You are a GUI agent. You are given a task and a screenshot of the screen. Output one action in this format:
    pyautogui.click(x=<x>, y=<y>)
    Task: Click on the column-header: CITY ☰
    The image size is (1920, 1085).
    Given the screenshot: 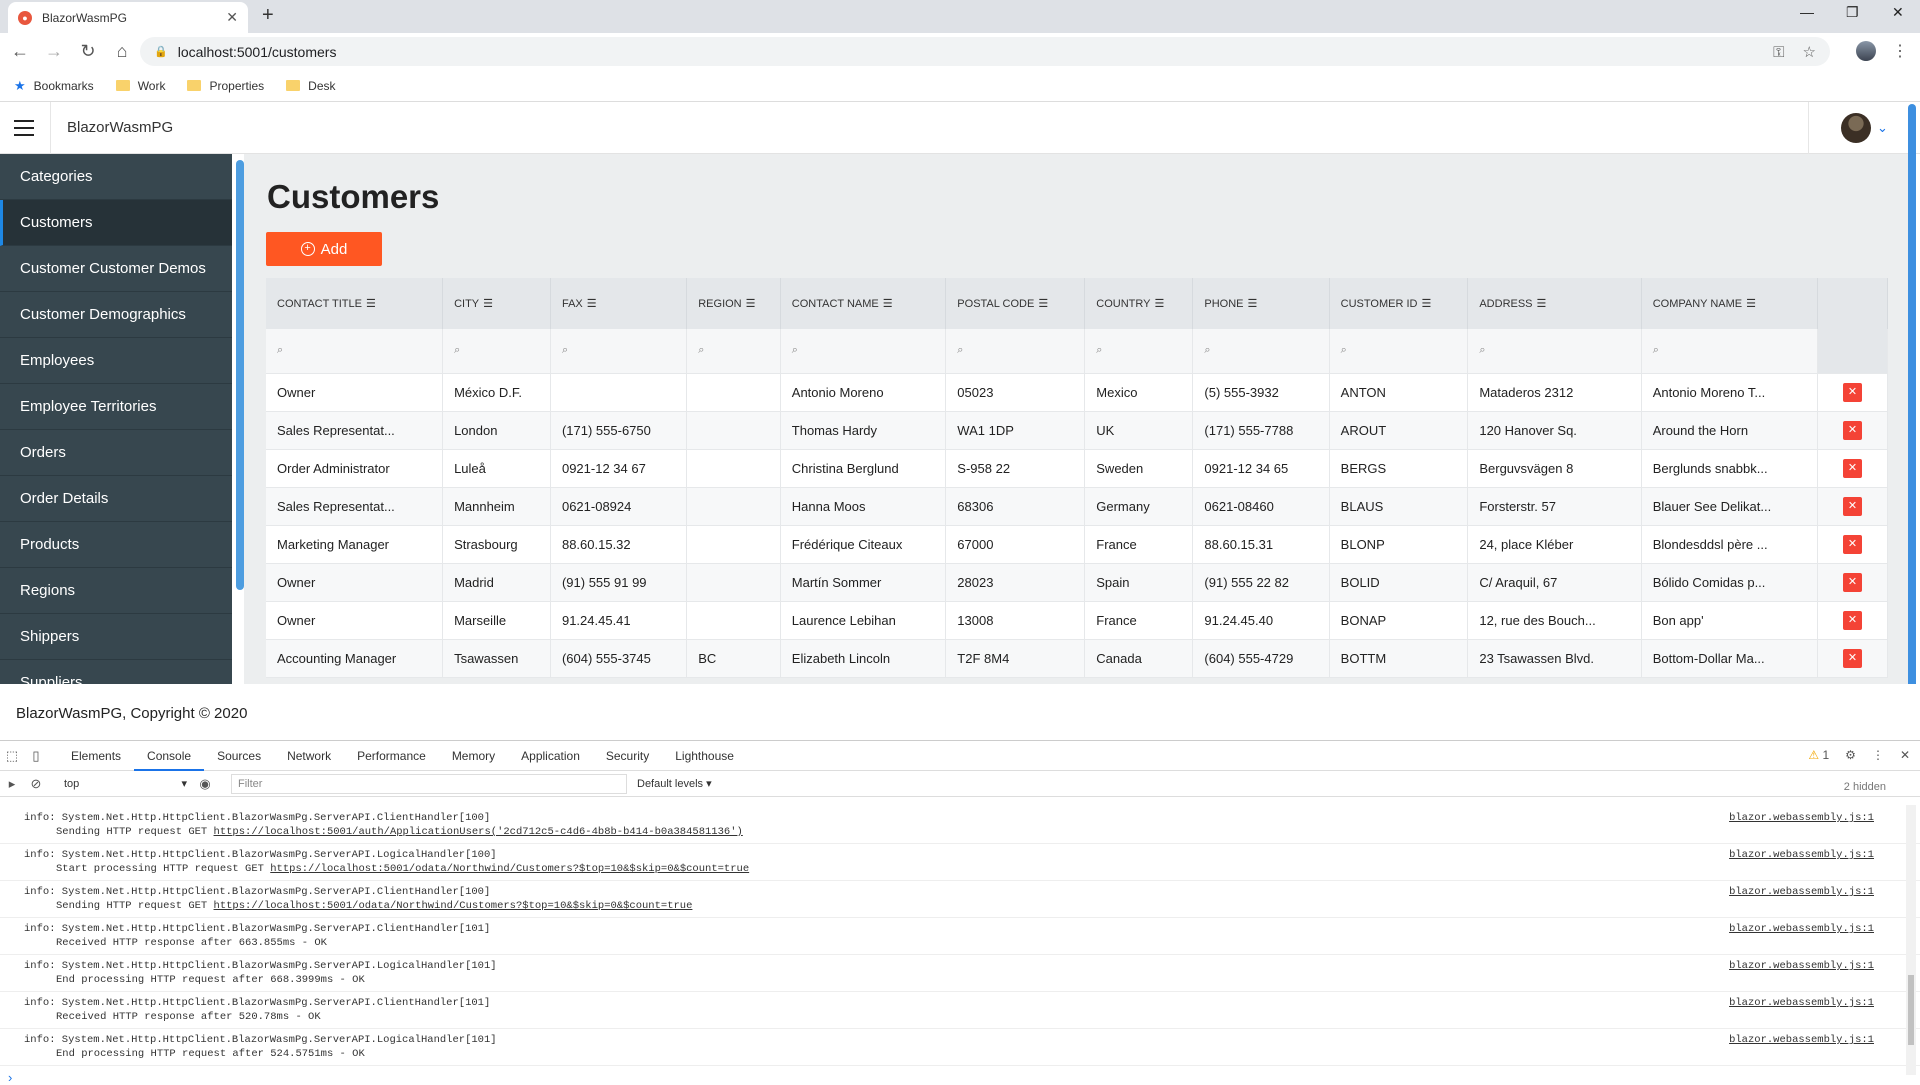 What is the action you would take?
    pyautogui.click(x=496, y=303)
    